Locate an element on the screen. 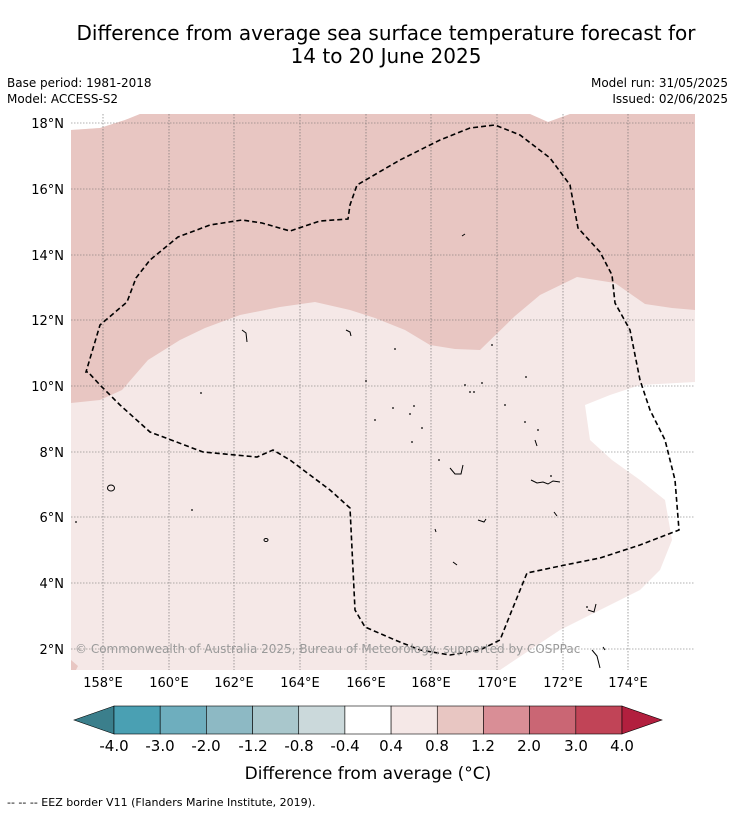  colorbar-tick: 2.0 is located at coordinates (529, 746).